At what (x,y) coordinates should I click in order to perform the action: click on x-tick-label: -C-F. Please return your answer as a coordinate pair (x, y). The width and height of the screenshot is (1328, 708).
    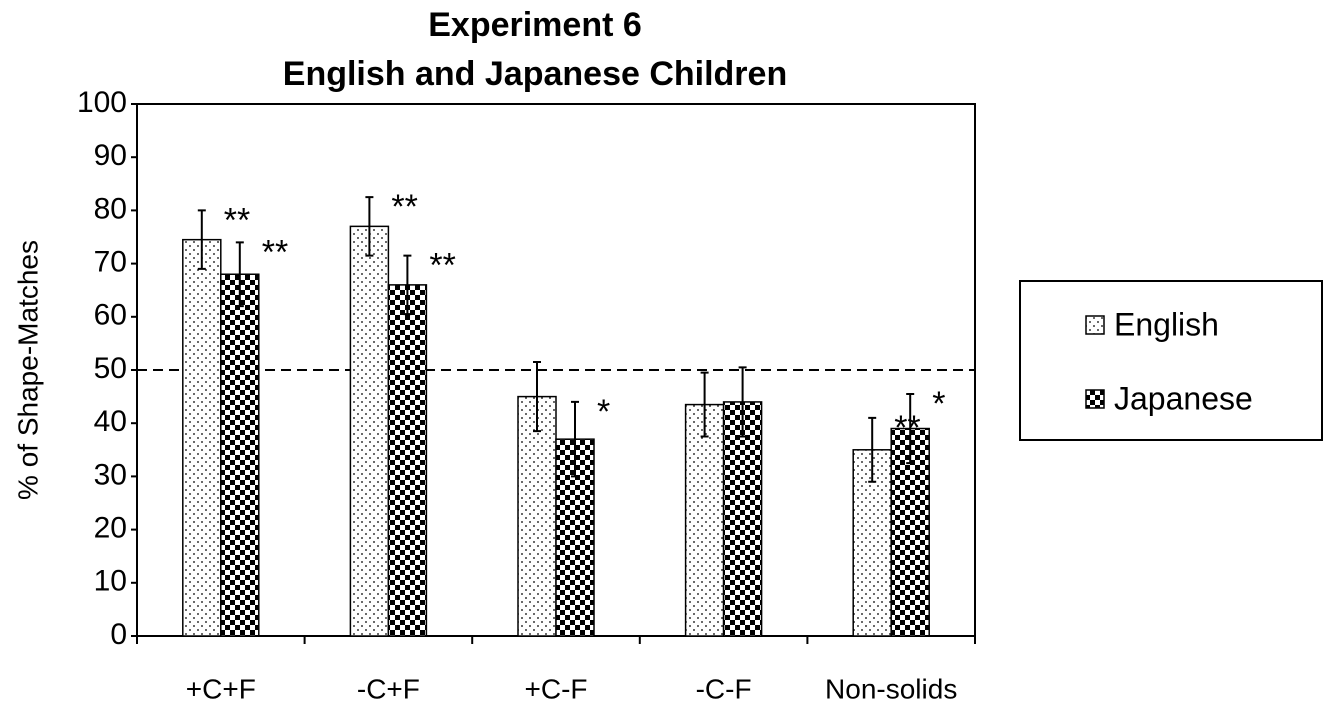
    Looking at the image, I should click on (724, 688).